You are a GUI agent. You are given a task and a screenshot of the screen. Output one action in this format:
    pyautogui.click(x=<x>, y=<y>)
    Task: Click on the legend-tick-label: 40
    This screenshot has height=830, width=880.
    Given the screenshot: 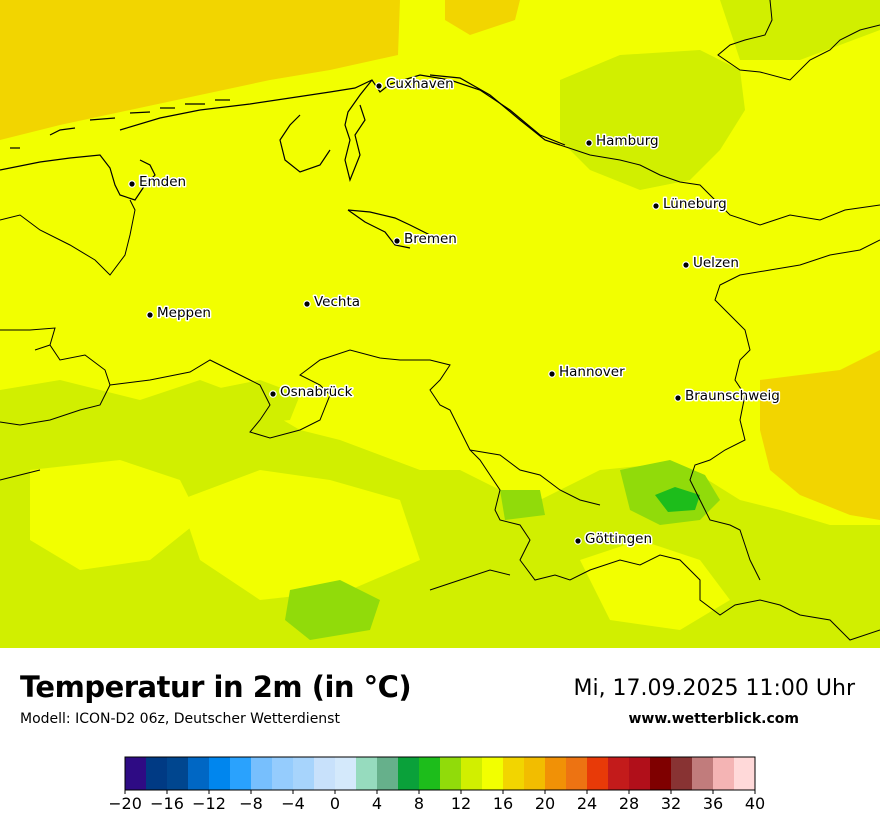 What is the action you would take?
    pyautogui.click(x=755, y=803)
    